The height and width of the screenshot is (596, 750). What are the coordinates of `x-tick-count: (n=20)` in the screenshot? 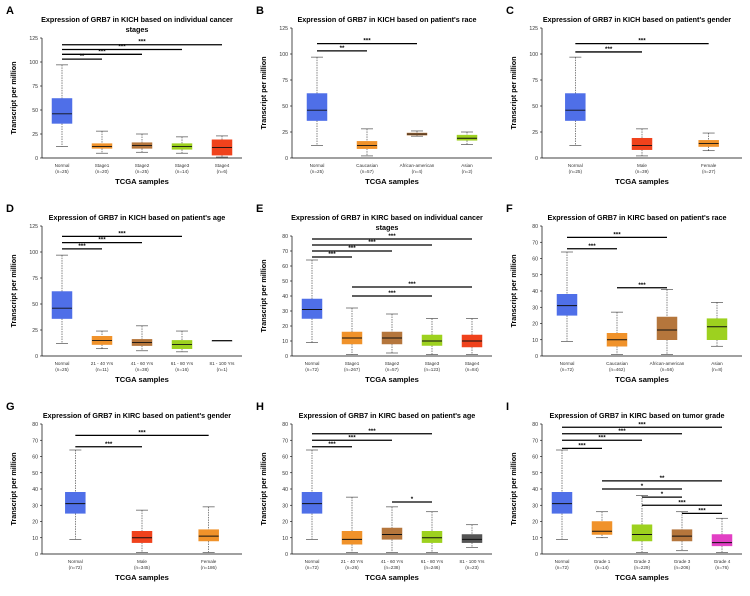 It's located at (102, 171).